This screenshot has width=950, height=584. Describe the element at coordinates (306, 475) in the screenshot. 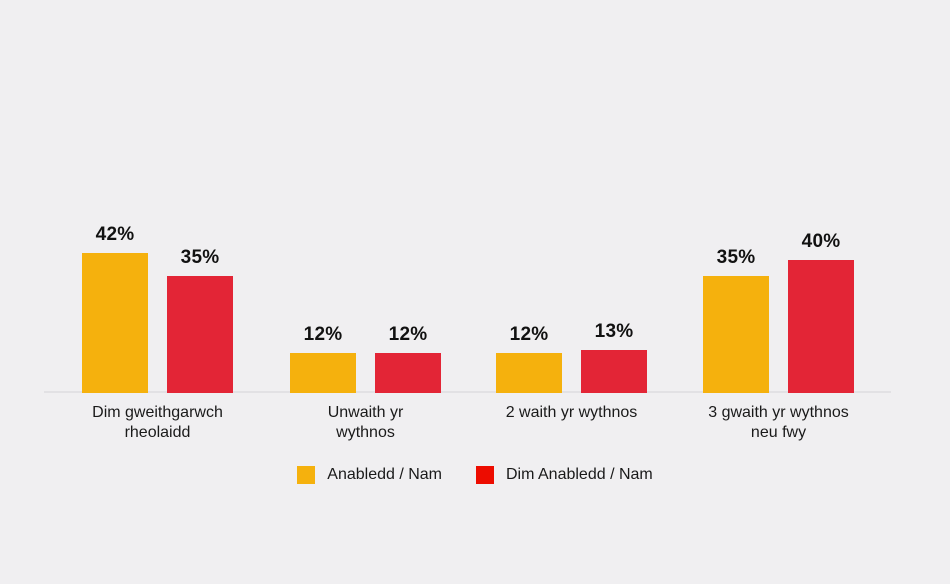

I see `legend-swatch-orange-icon` at that location.